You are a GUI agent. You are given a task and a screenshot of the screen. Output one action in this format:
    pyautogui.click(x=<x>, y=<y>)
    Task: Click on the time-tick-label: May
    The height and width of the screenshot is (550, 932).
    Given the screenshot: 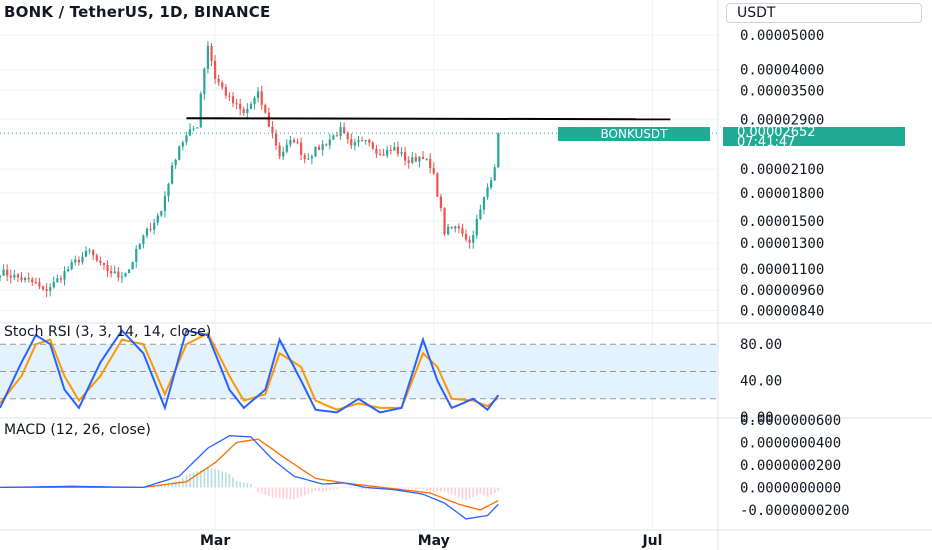 What is the action you would take?
    pyautogui.click(x=434, y=541)
    